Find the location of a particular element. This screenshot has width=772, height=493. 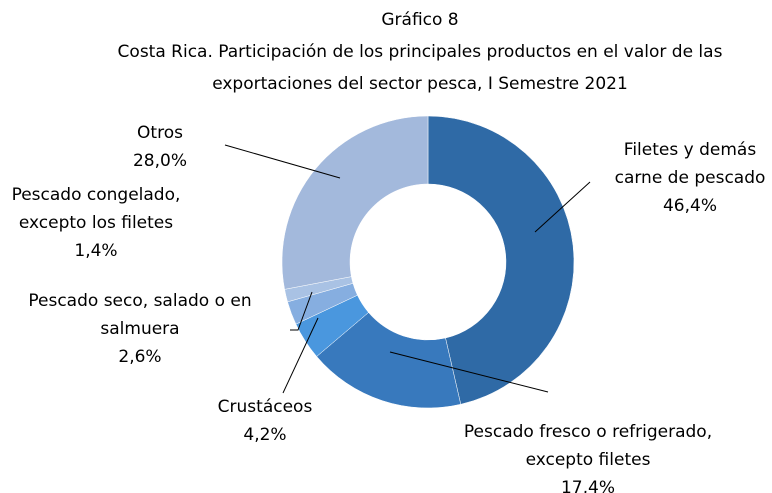

category-label: Filetes y demás carne de pescado is located at coordinates (690, 164).